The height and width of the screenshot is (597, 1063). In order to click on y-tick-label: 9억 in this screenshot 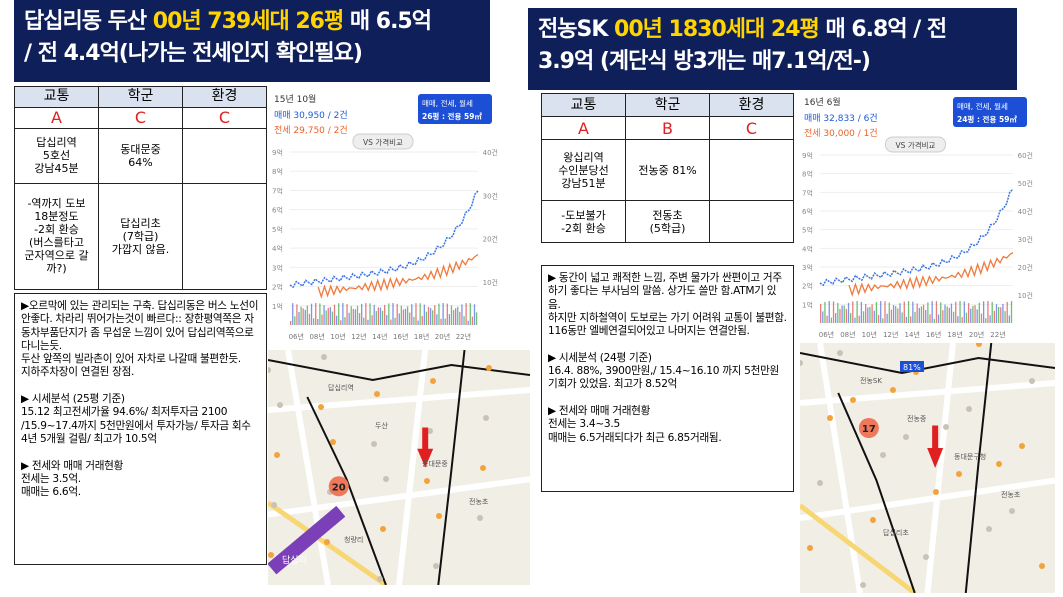, I will do `click(807, 156)`.